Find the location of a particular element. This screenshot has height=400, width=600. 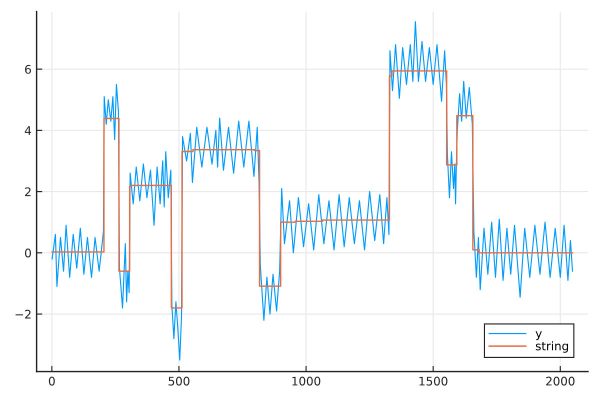

y-tick-label: 0 is located at coordinates (28, 253).